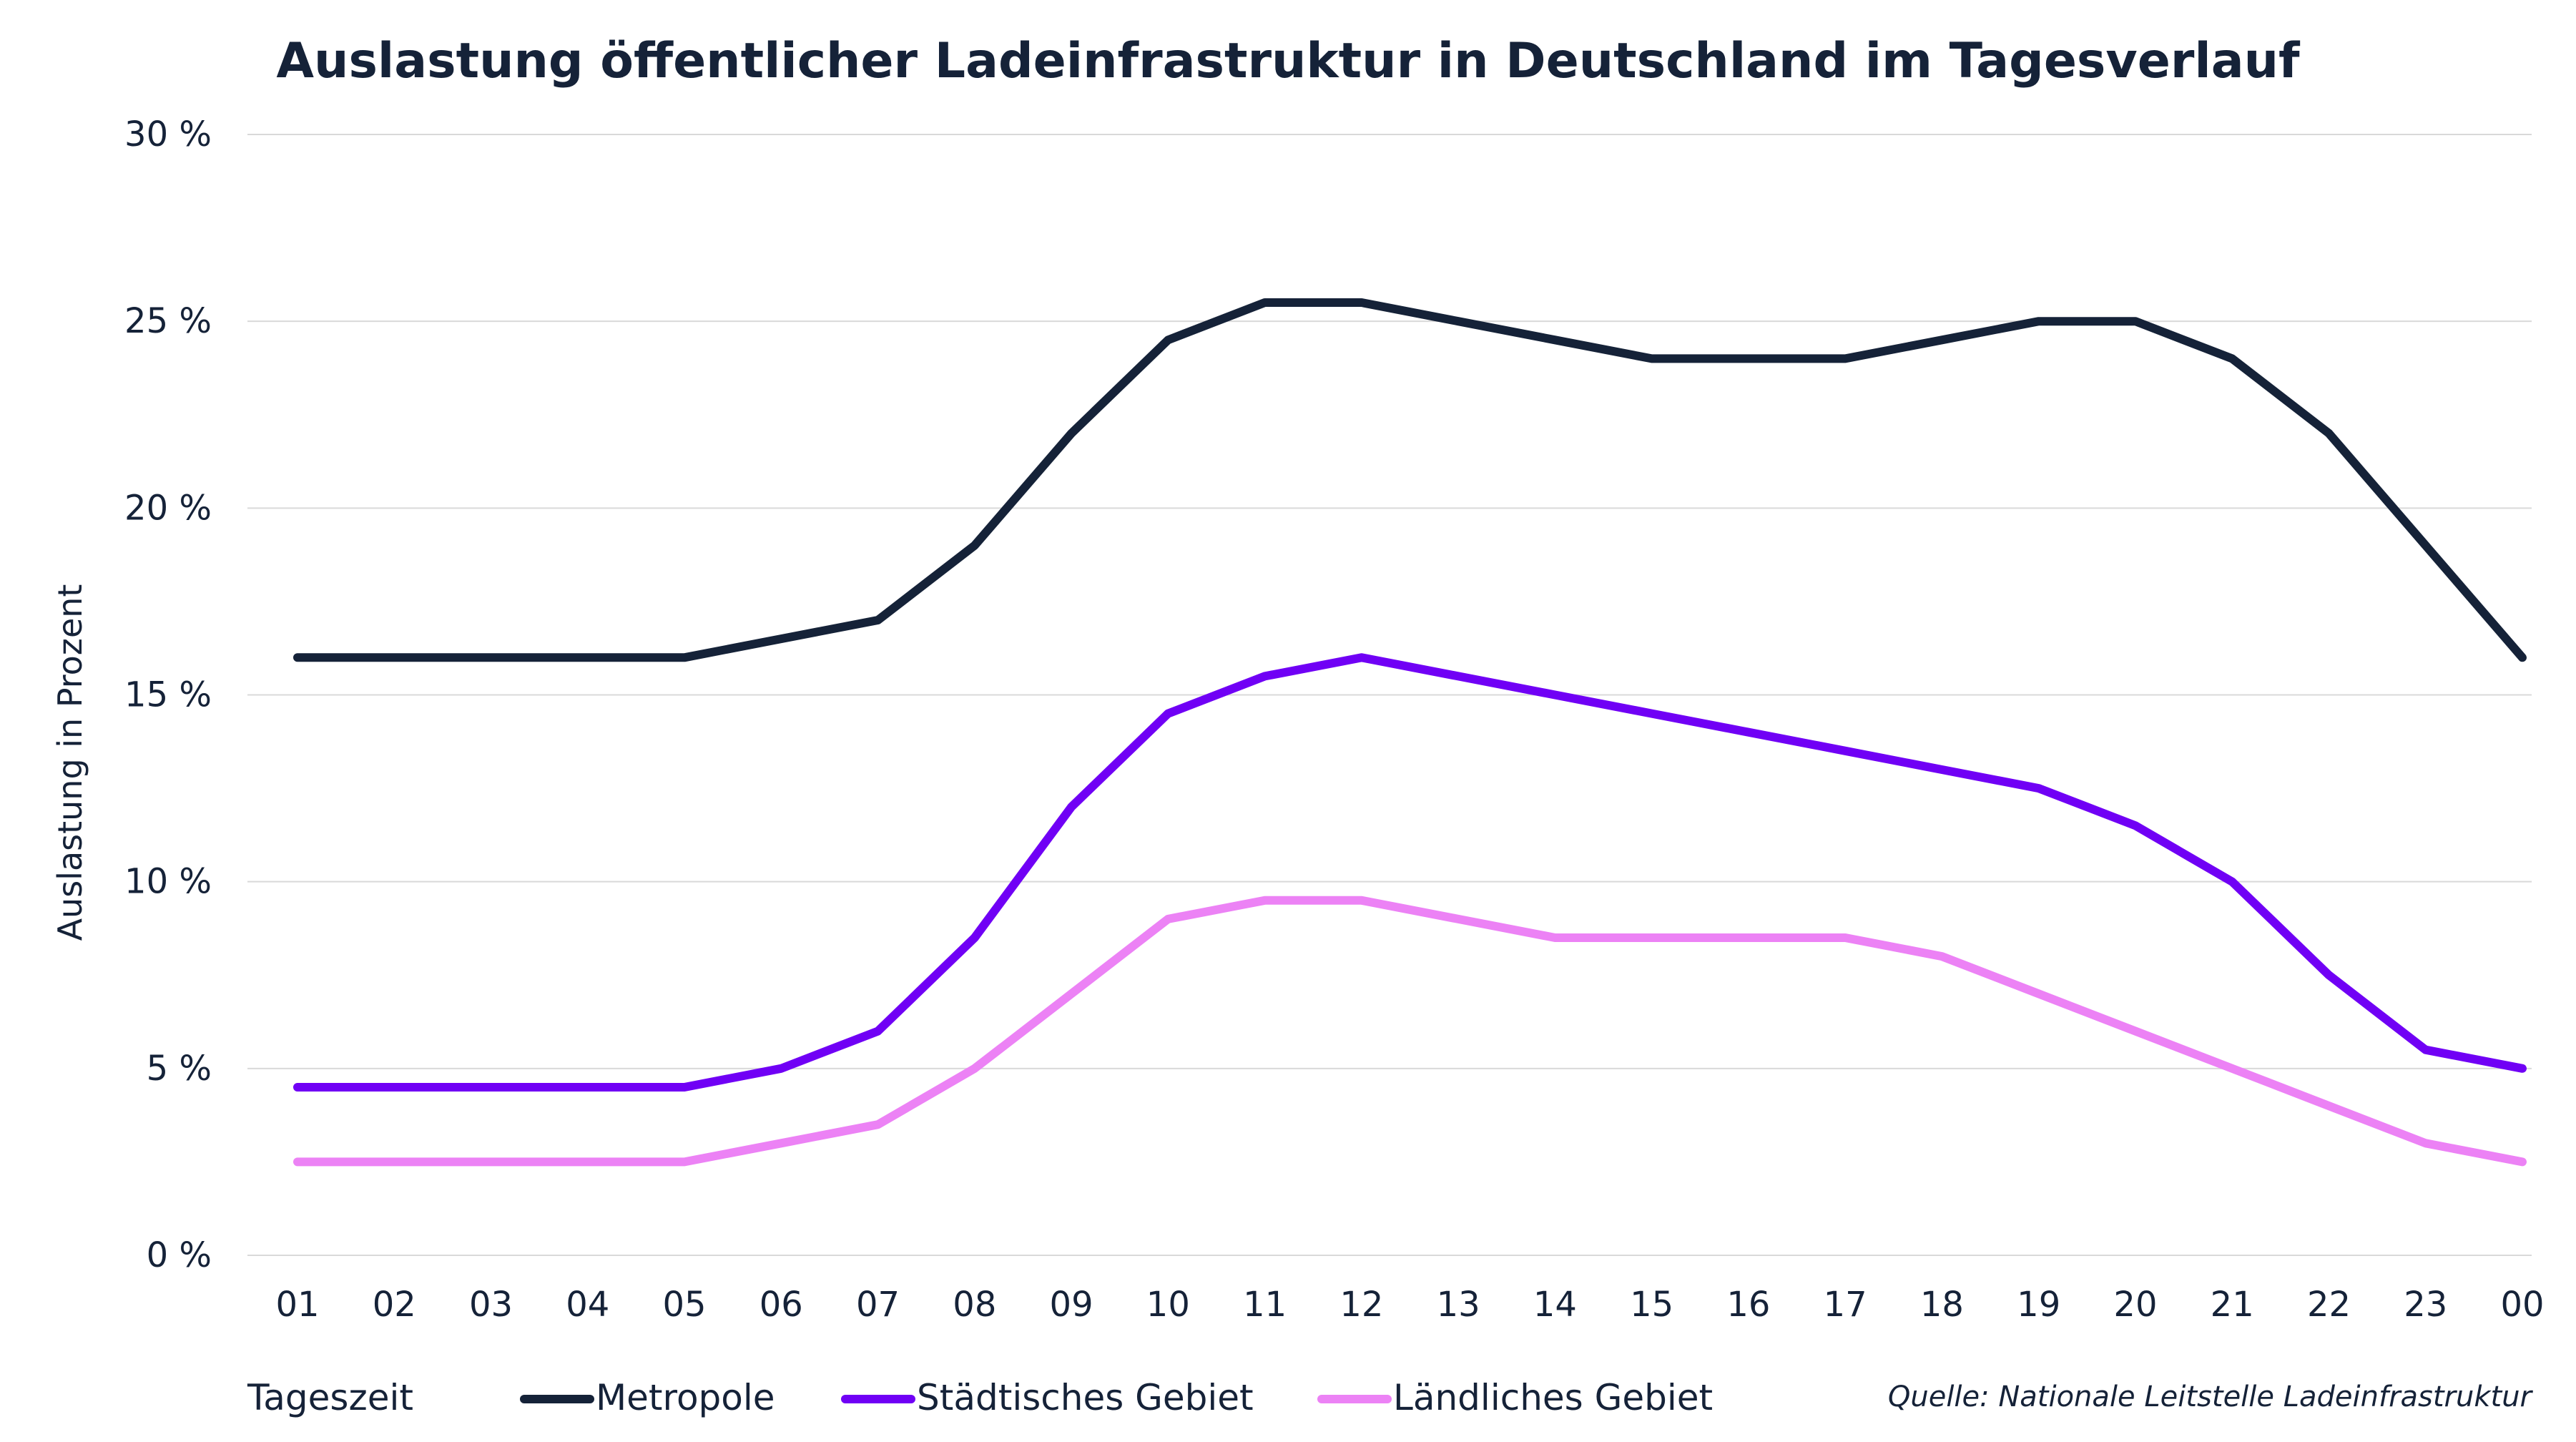 The image size is (2576, 1442). I want to click on x-tick-label: 20, so click(2135, 1305).